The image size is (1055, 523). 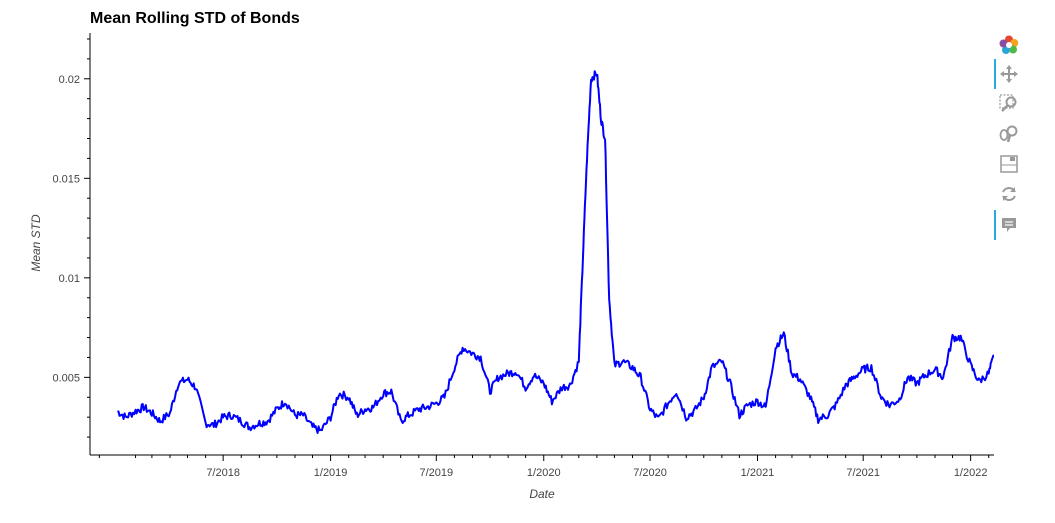 I want to click on x-tick-label: 1/2021, so click(x=758, y=473).